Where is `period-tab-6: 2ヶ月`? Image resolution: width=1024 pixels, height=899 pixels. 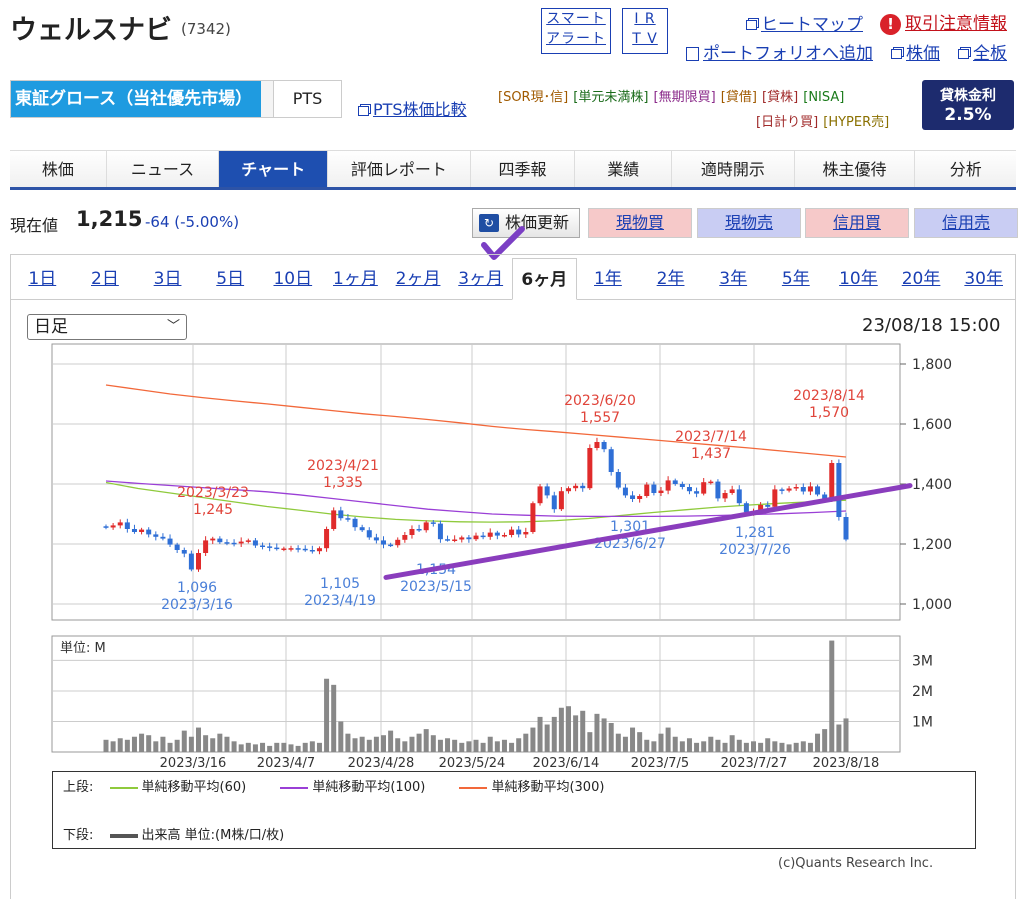
period-tab-6: 2ヶ月 is located at coordinates (418, 279).